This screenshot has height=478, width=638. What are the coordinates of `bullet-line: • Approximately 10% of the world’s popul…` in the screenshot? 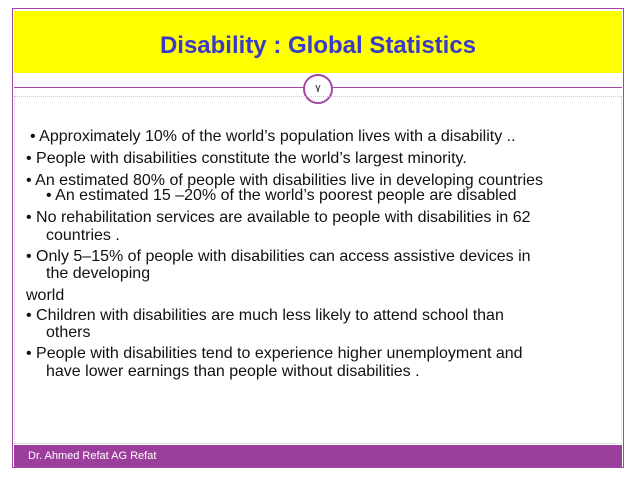 It's located at (273, 136).